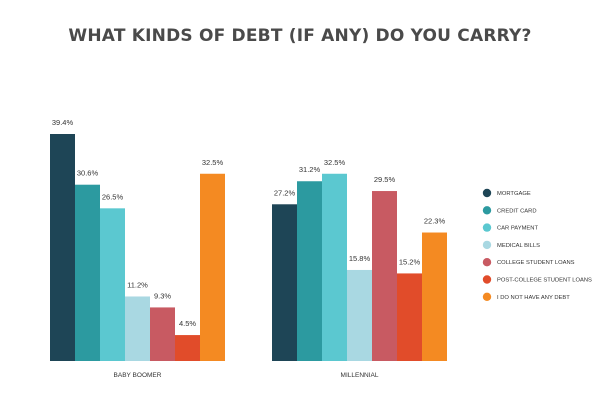 The height and width of the screenshot is (400, 600). What do you see at coordinates (360, 375) in the screenshot?
I see `category-label: MILLENNIAL` at bounding box center [360, 375].